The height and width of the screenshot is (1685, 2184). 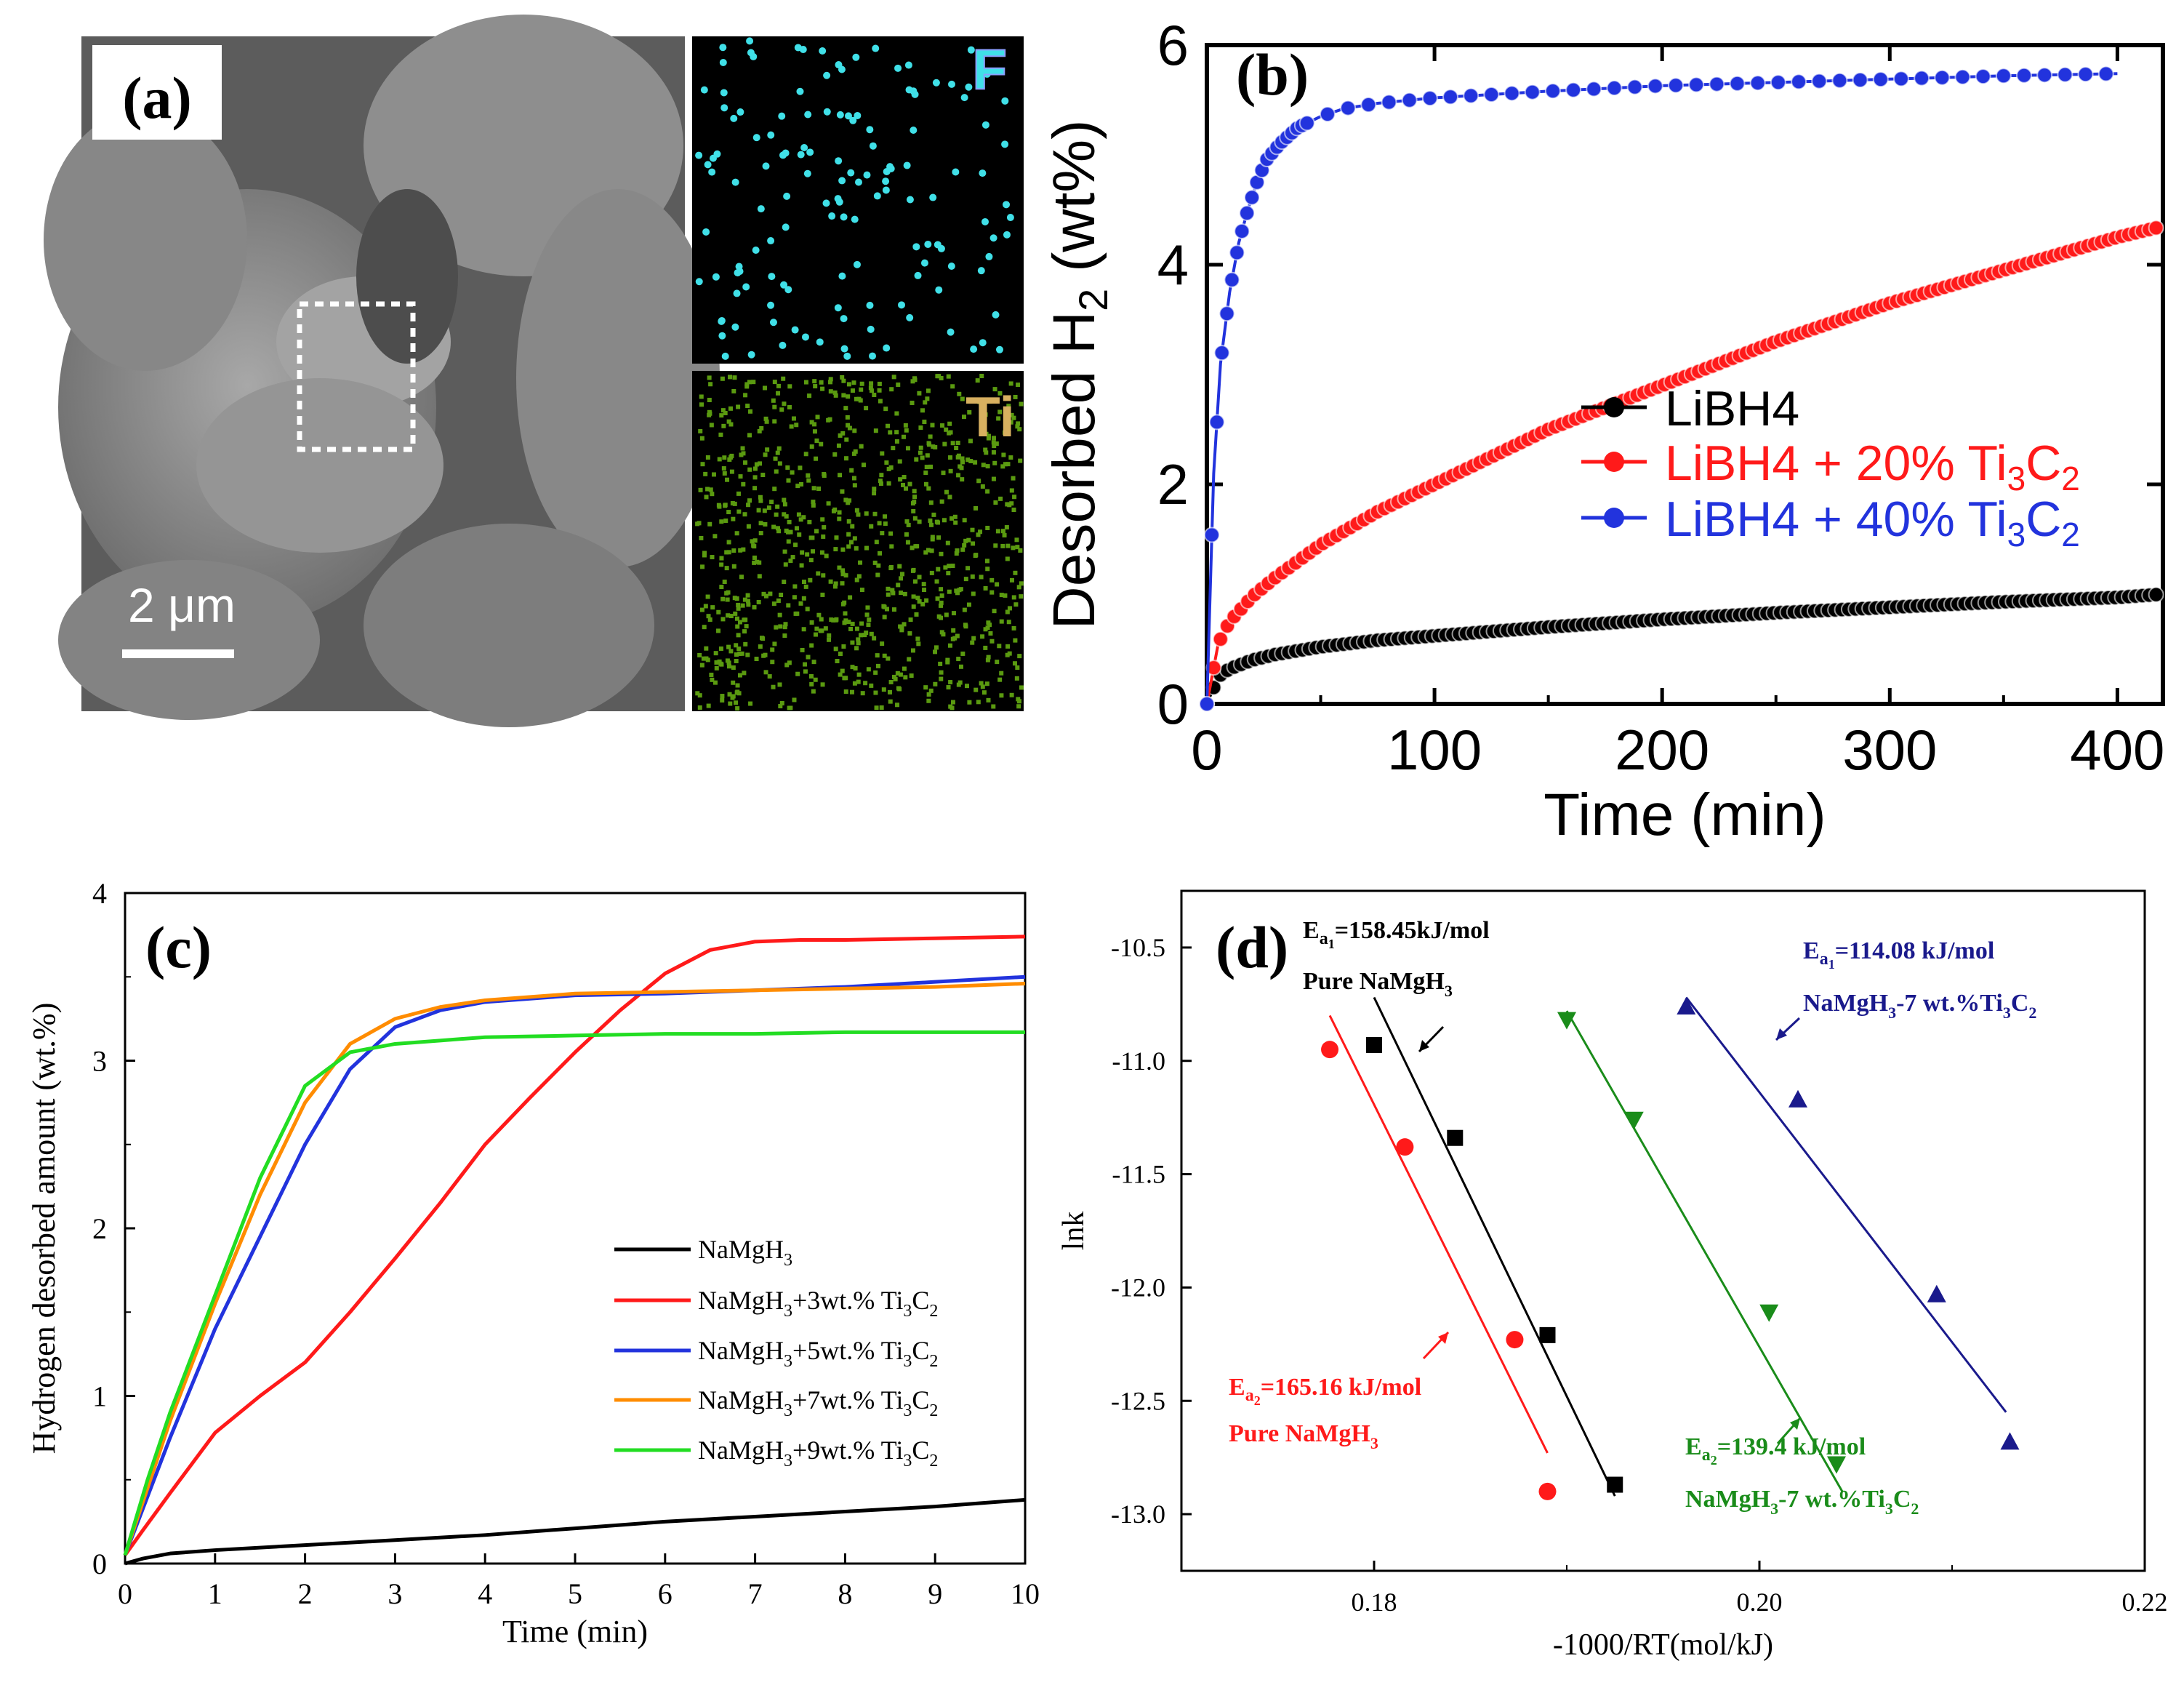 I want to click on panel-b-xtick-label: 200, so click(x=1662, y=750).